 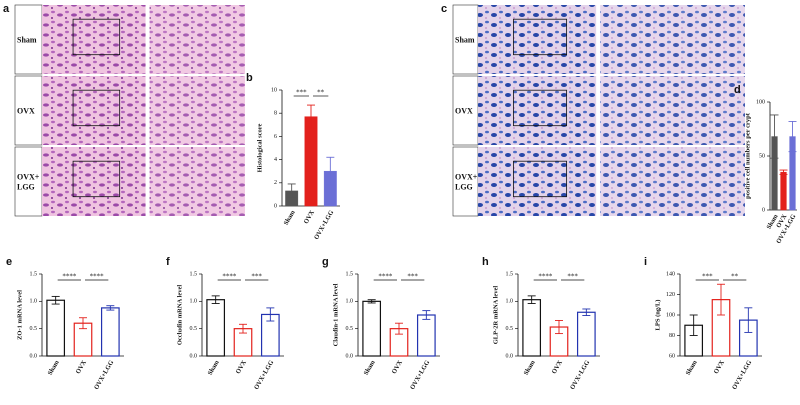 I want to click on y-tick-label: 50, so click(x=762, y=156).